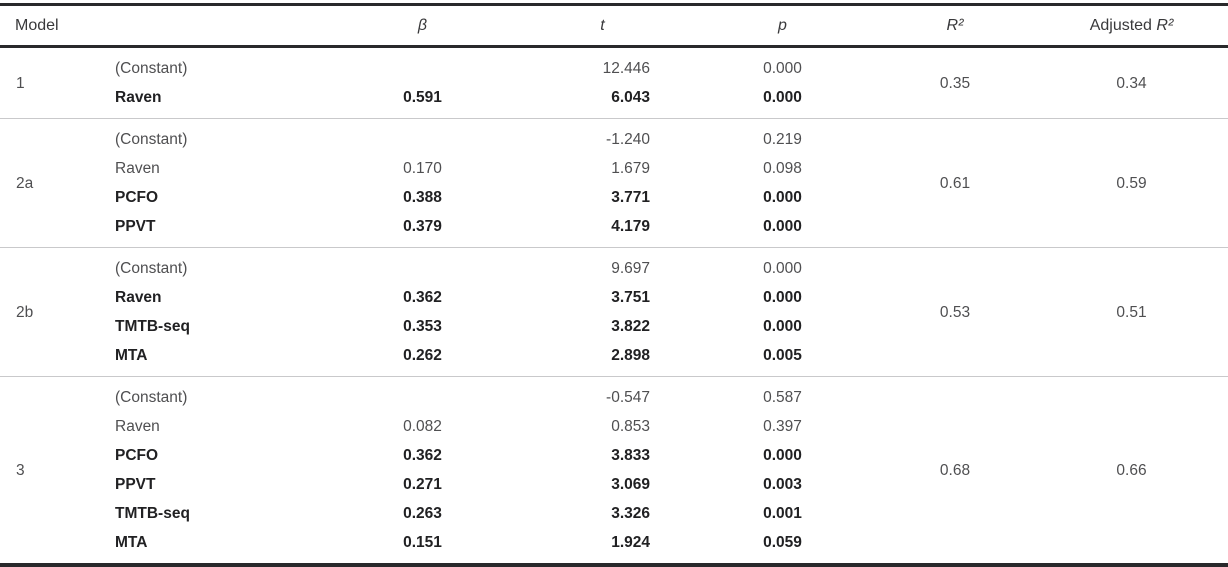 This screenshot has height=567, width=1228. Describe the element at coordinates (25, 183) in the screenshot. I see `model-id: 2a` at that location.